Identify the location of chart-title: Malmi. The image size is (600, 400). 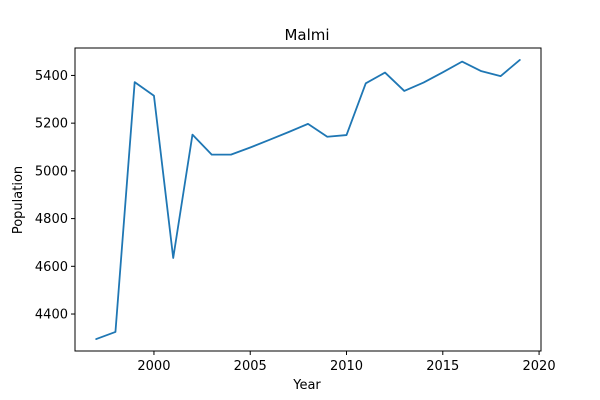
(306, 35).